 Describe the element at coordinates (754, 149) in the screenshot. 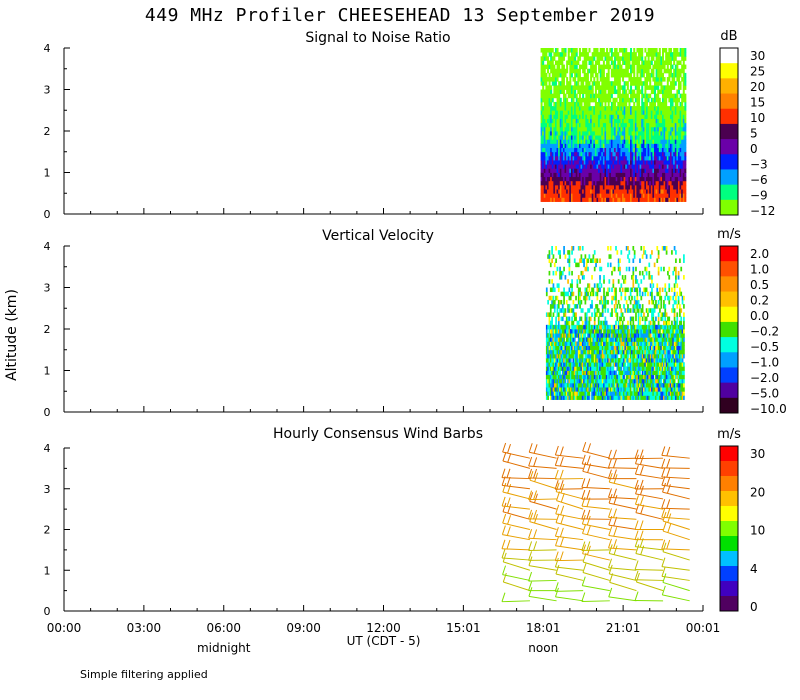

I see `colorbar-label: 0` at that location.